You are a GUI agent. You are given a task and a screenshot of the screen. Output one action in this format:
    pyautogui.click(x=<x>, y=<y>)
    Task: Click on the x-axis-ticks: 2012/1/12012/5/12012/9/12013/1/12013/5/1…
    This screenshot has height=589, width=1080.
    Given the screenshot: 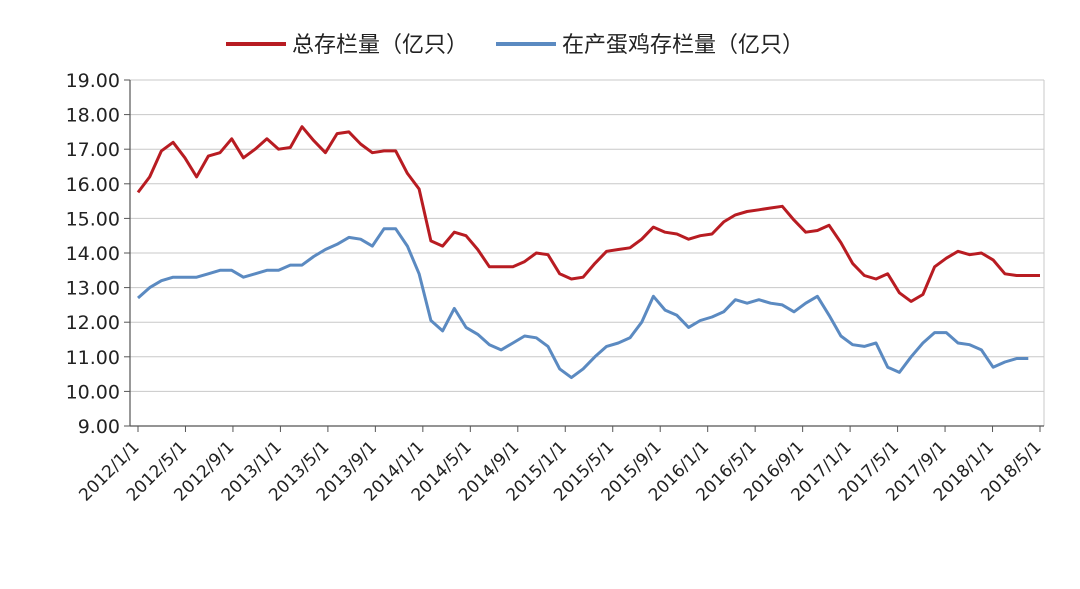 What is the action you would take?
    pyautogui.click(x=560, y=466)
    